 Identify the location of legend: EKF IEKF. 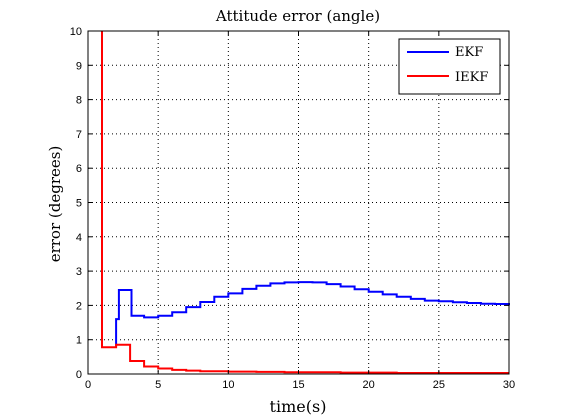
(449, 66).